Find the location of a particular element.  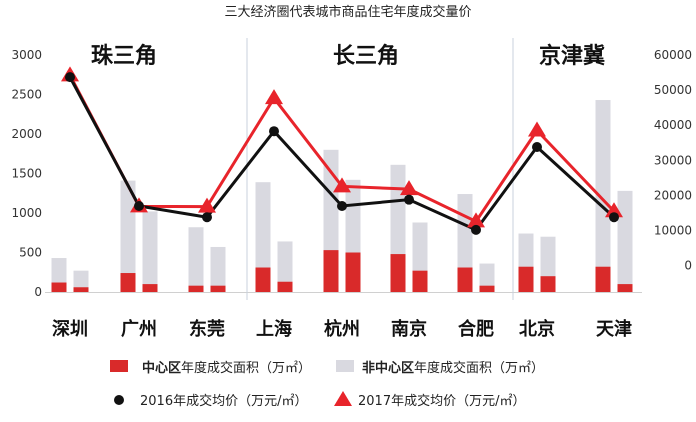

x-tick-label: 深圳 is located at coordinates (70, 329).